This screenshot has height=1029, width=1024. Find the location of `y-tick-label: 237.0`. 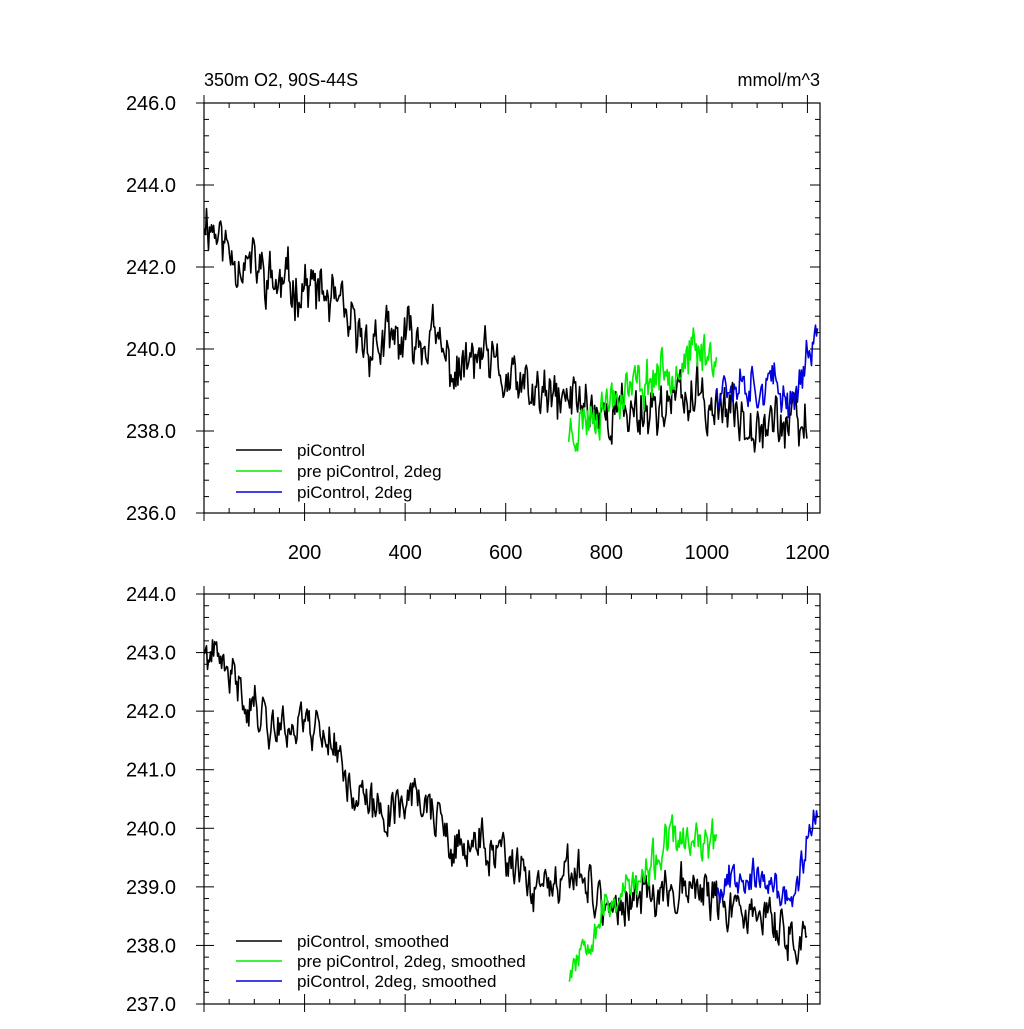

y-tick-label: 237.0 is located at coordinates (151, 1005).